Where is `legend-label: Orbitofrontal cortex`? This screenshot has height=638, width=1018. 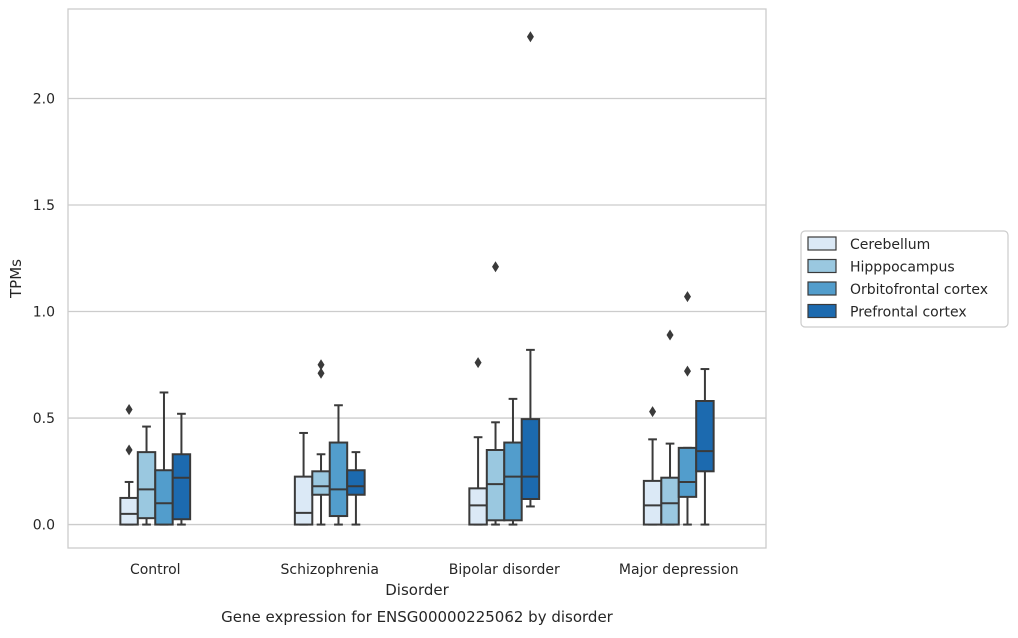 legend-label: Orbitofrontal cortex is located at coordinates (919, 290).